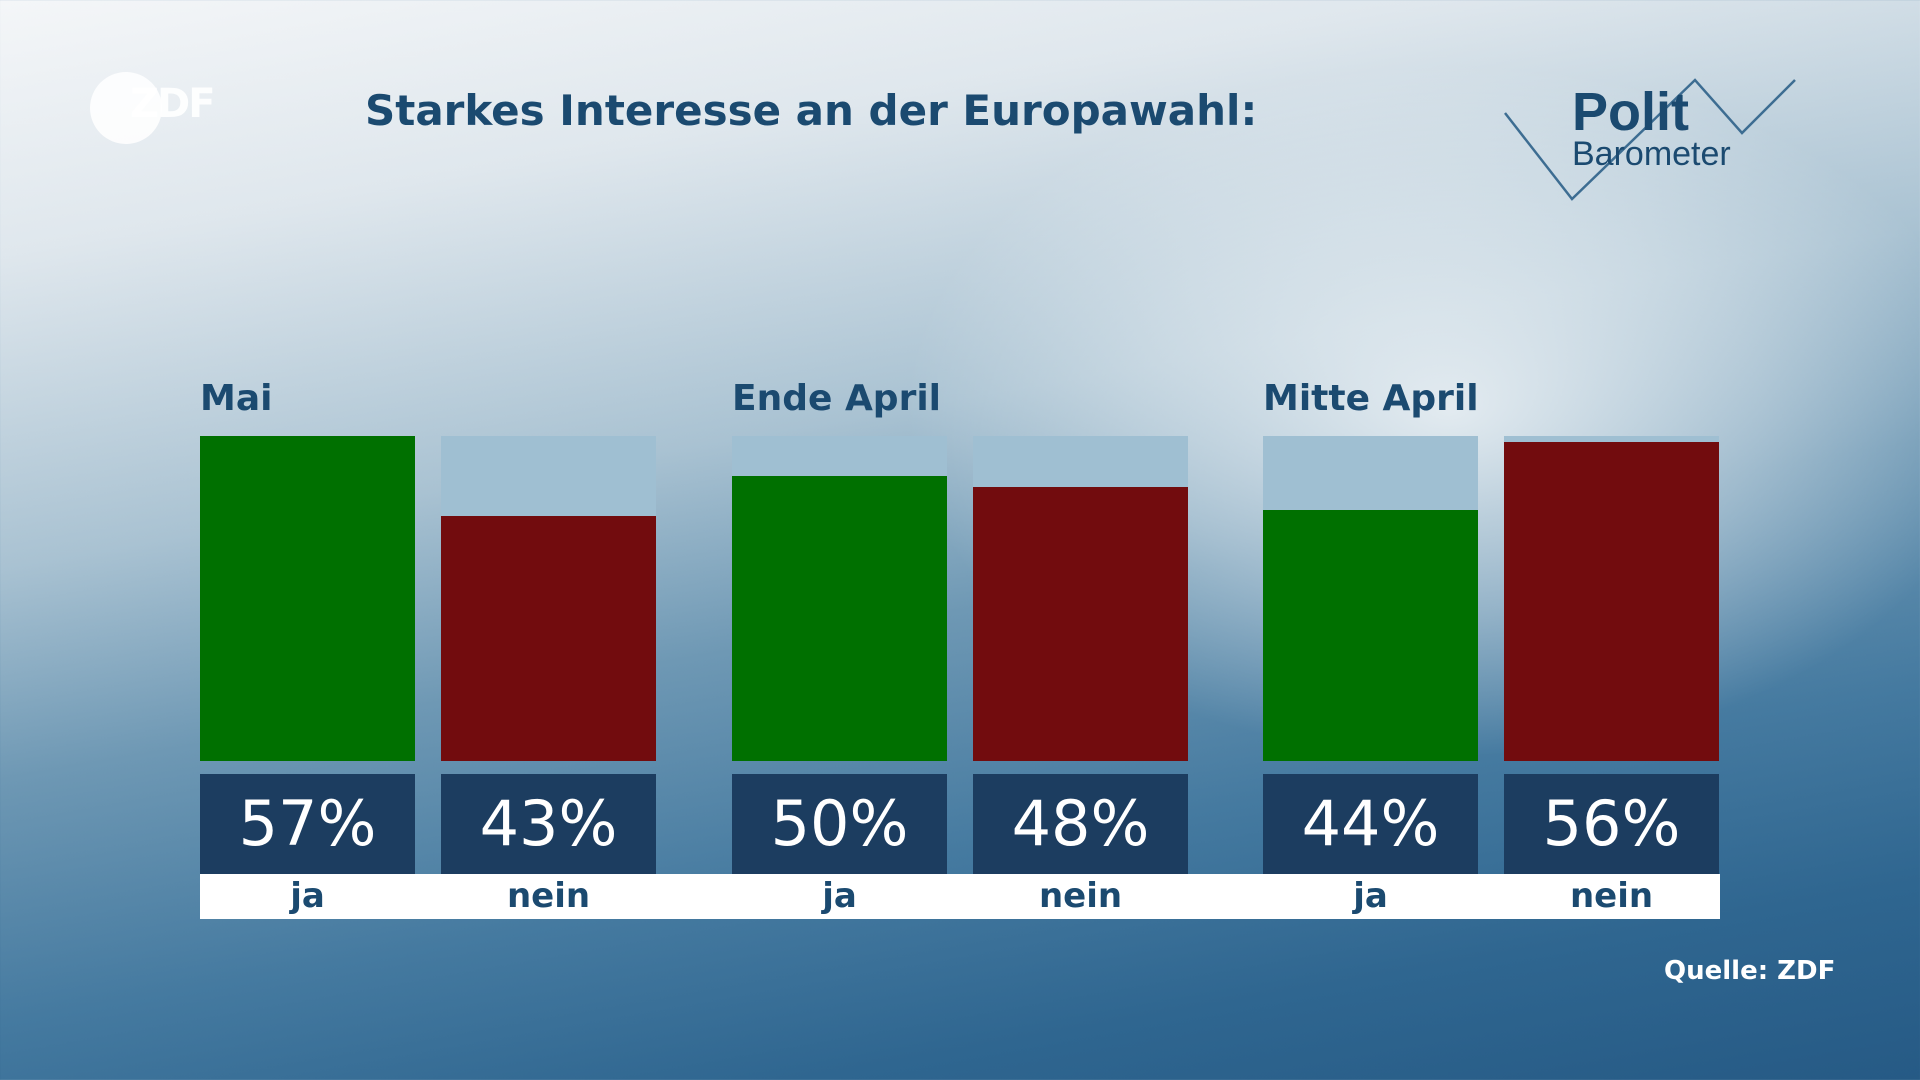 The width and height of the screenshot is (1920, 1080). I want to click on value-label-mitte-april-nein: 56%, so click(1611, 824).